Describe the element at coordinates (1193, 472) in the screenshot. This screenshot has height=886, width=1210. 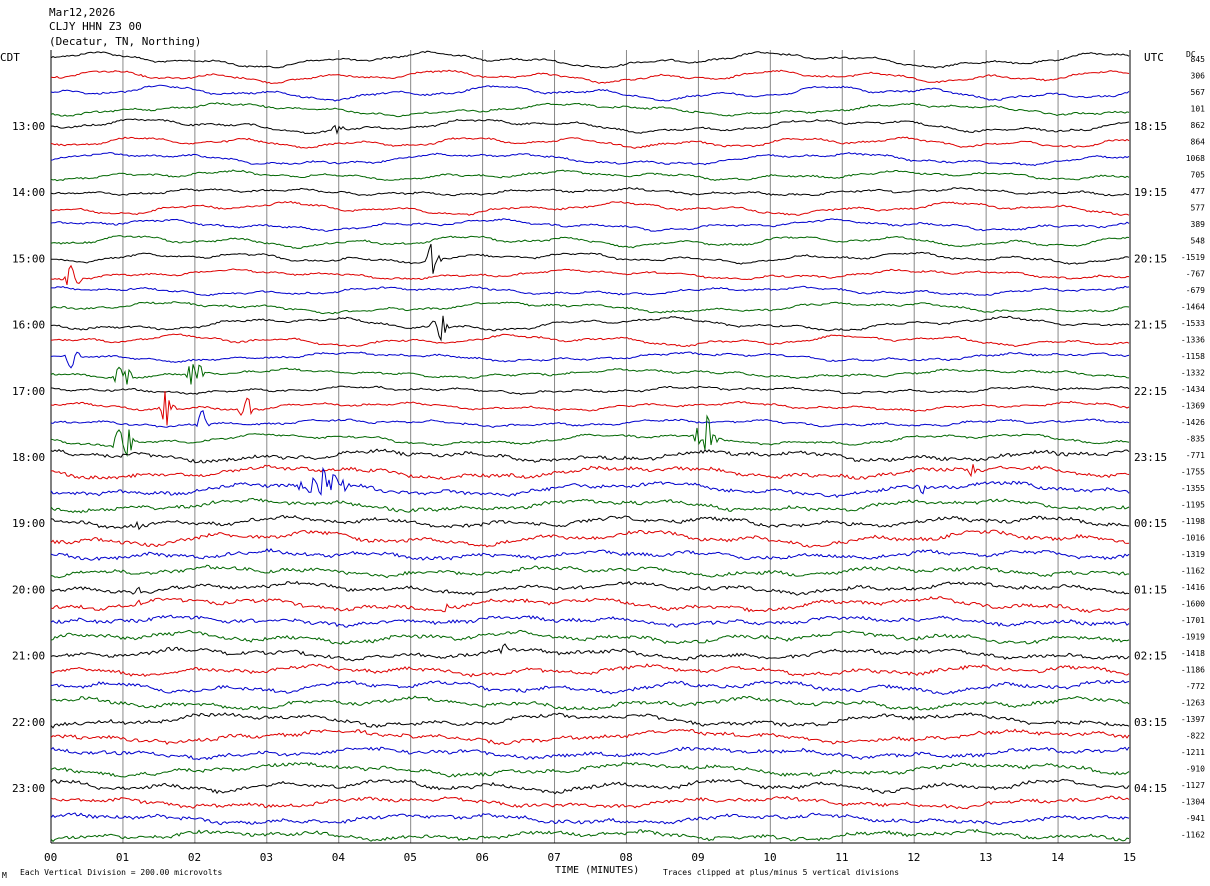
I see `dc-offset-label: -1755` at that location.